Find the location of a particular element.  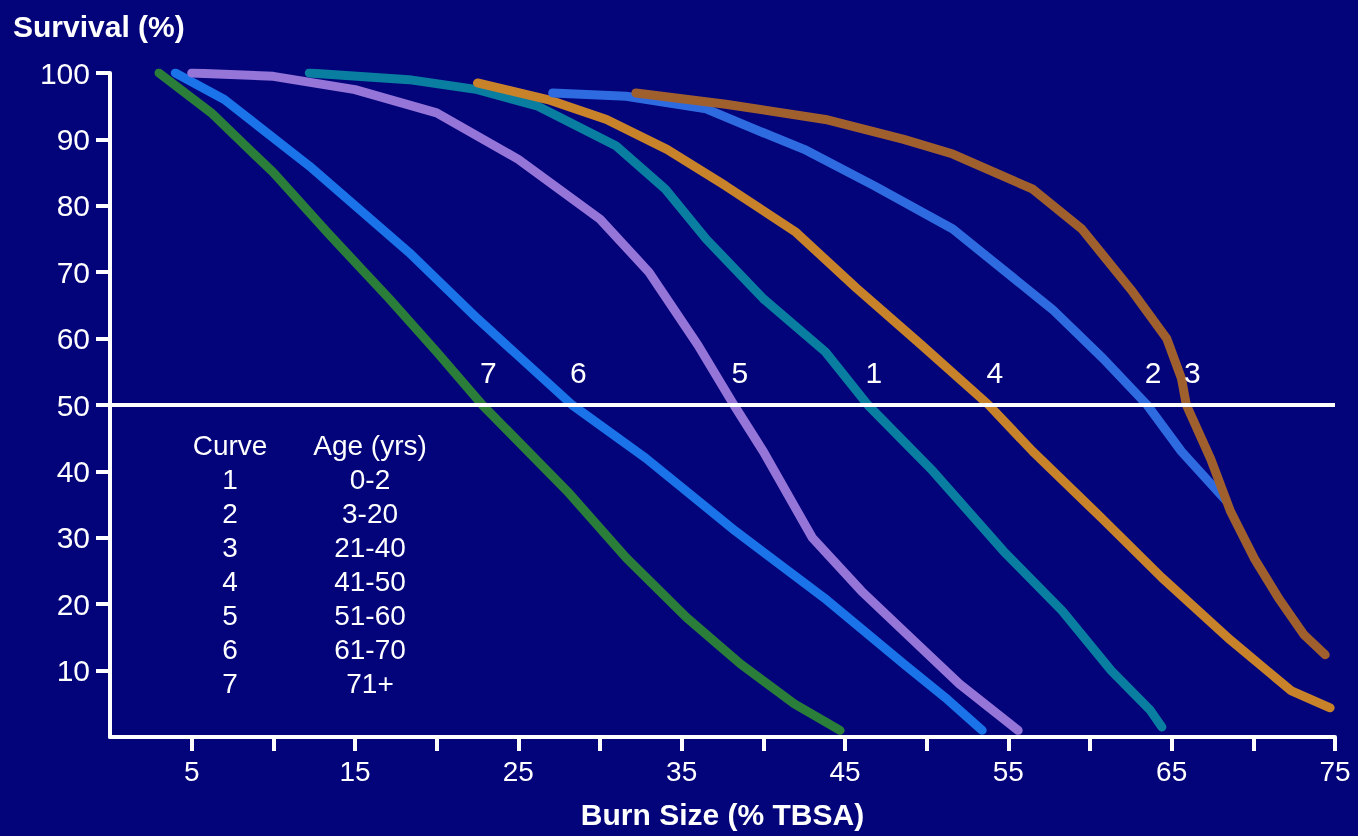

x-tick-label: 5 is located at coordinates (191, 771).